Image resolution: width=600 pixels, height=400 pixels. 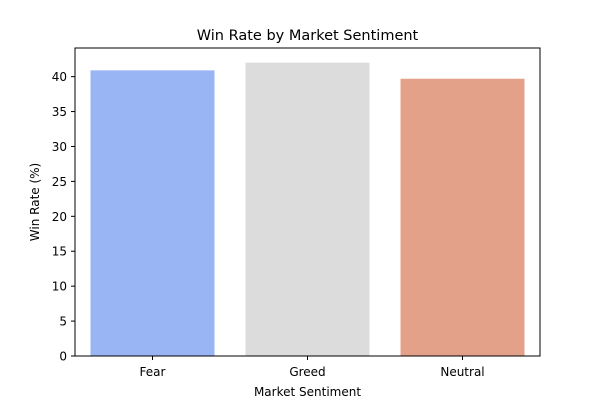 What do you see at coordinates (152, 213) in the screenshot?
I see `bar-fear` at bounding box center [152, 213].